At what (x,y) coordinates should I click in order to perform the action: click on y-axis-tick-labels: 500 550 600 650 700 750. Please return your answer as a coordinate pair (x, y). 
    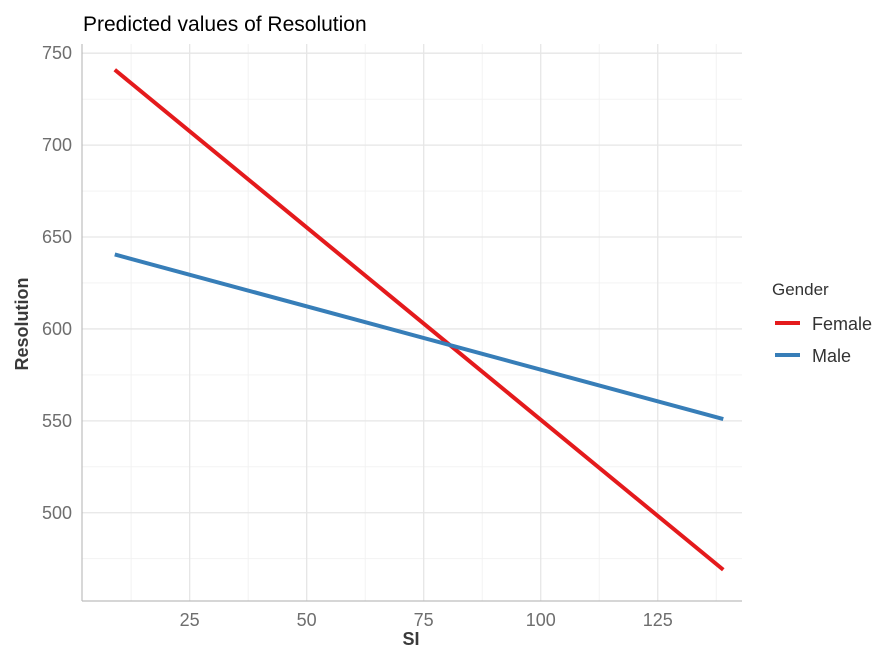
    Looking at the image, I should click on (57, 283).